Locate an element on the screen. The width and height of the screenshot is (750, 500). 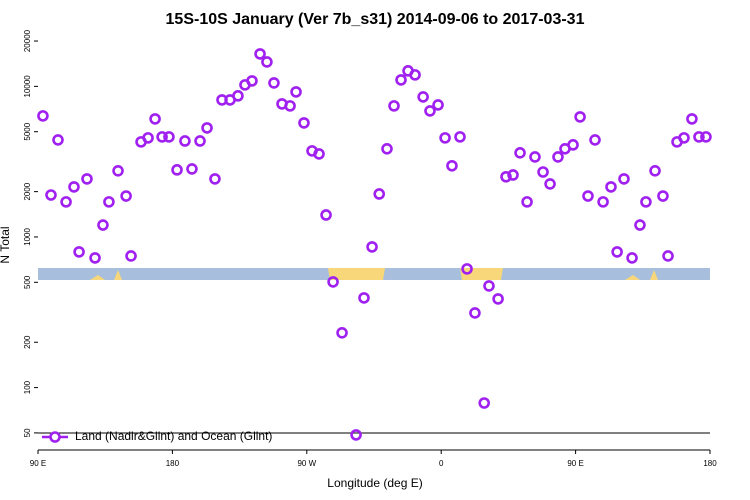
y-tick-label: 20000 is located at coordinates (27, 40).